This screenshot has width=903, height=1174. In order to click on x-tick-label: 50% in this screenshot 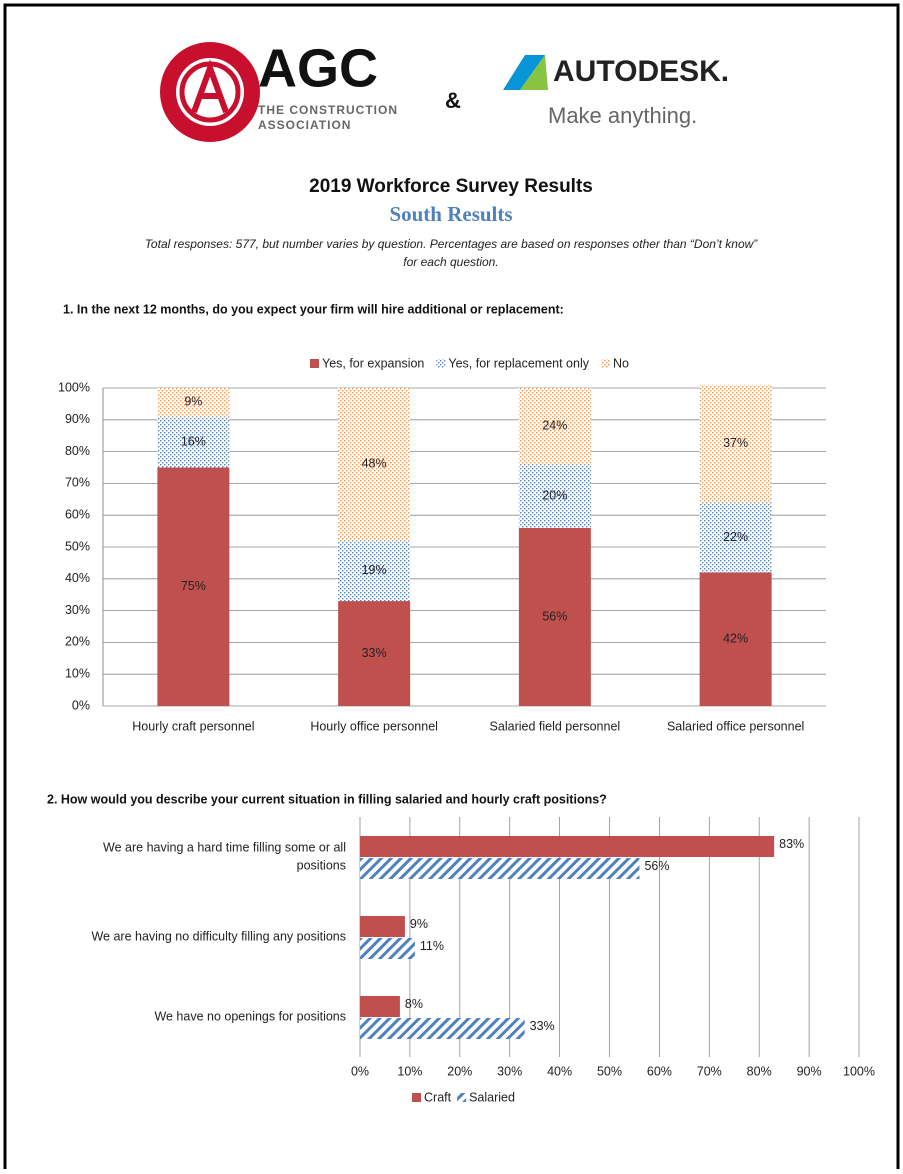, I will do `click(609, 1071)`.